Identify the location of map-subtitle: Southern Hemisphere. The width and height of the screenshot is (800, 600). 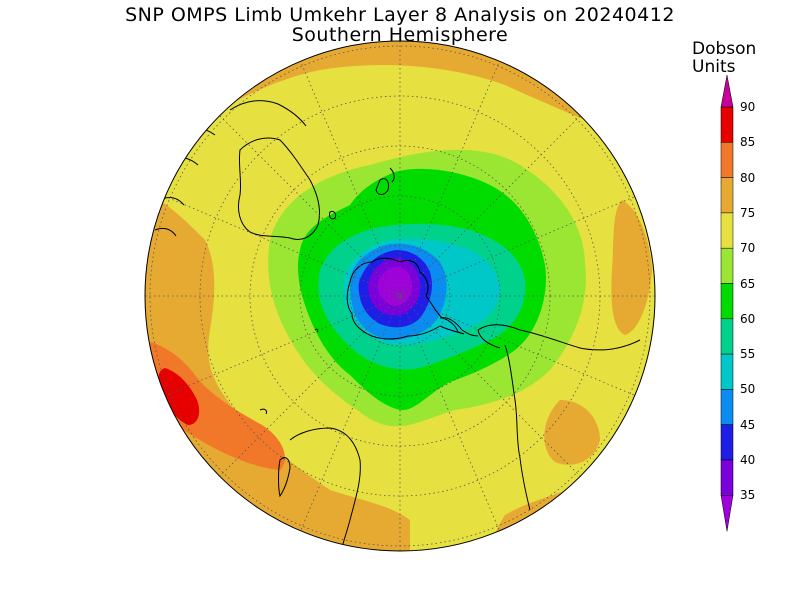
(400, 35).